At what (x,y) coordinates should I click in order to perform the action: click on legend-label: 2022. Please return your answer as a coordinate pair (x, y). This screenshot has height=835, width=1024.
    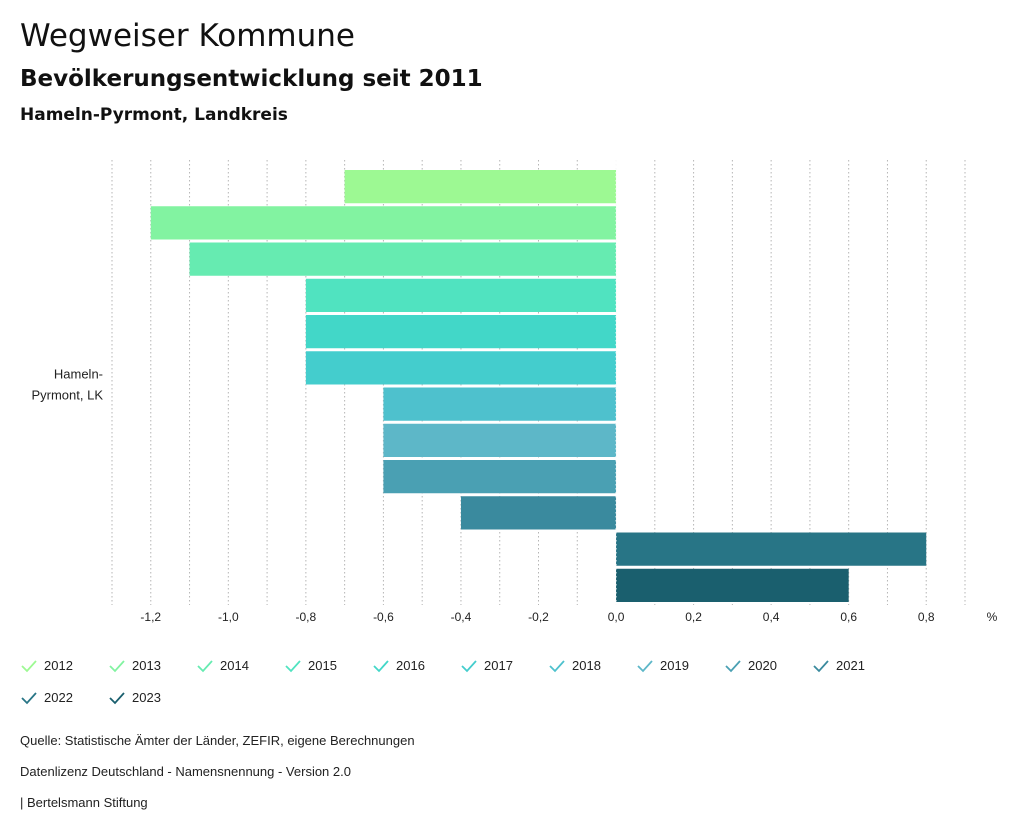
    Looking at the image, I should click on (58, 697).